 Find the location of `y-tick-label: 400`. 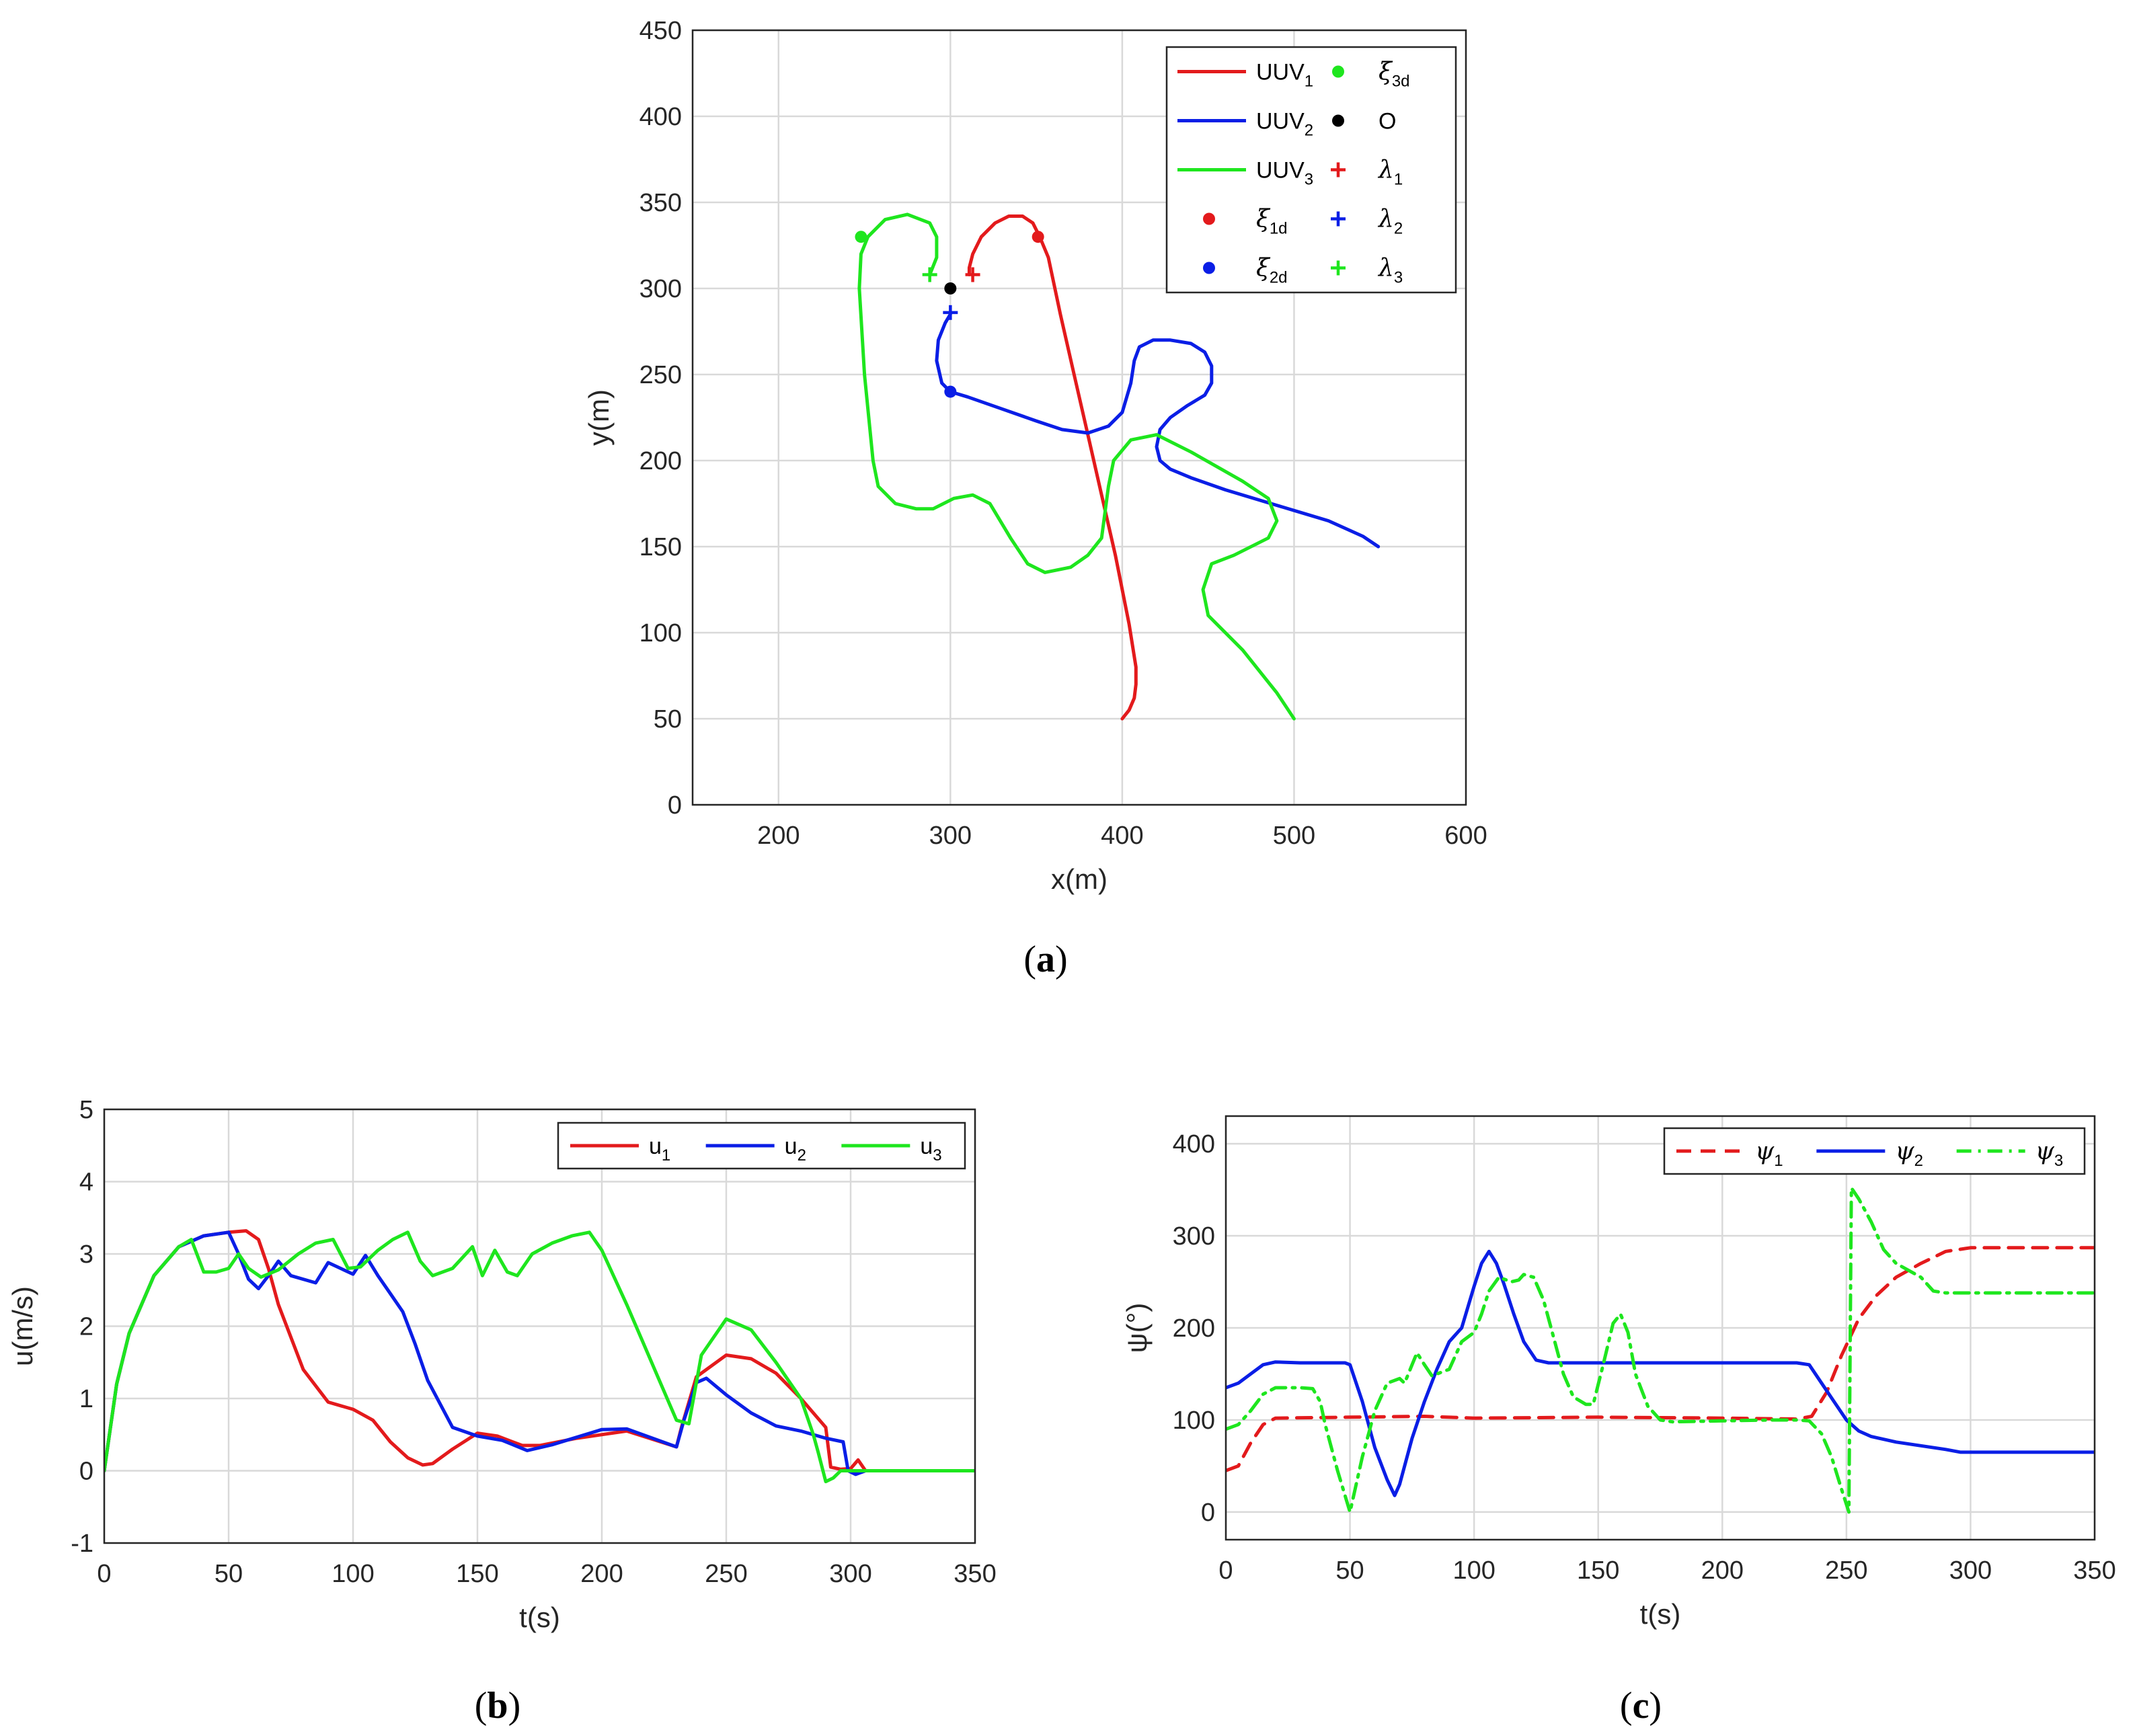

y-tick-label: 400 is located at coordinates (660, 117).